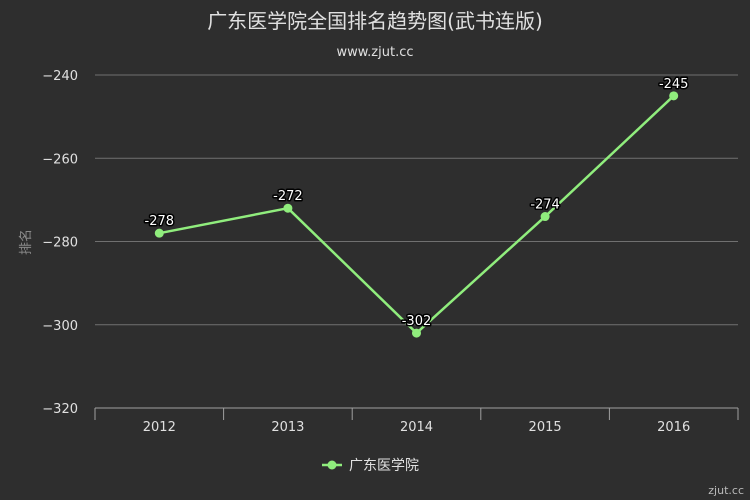 This screenshot has width=750, height=500. Describe the element at coordinates (726, 490) in the screenshot. I see `credit-text: zjut.cc` at that location.